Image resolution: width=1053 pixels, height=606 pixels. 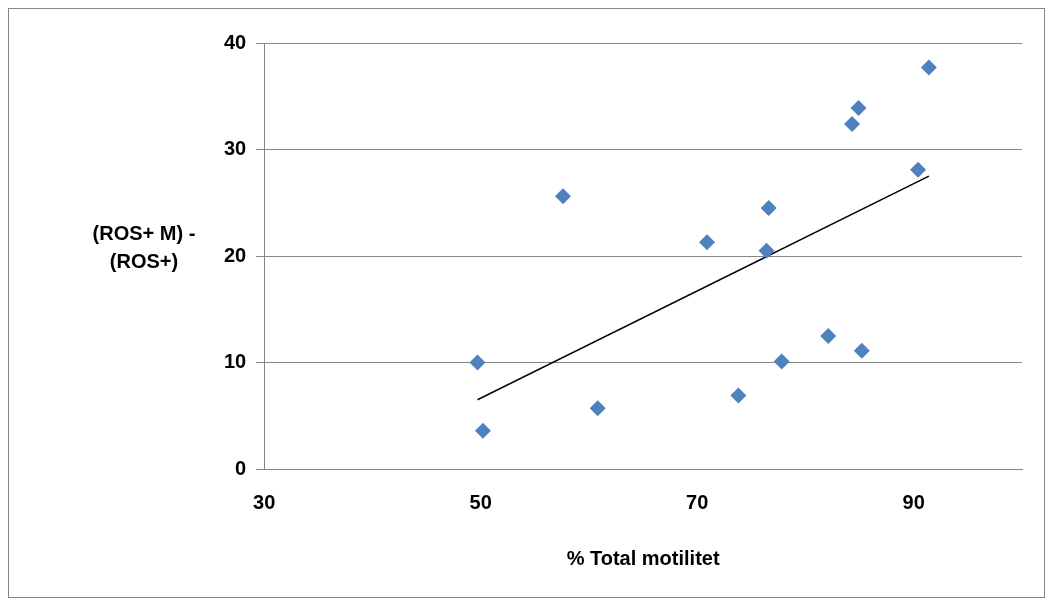 What do you see at coordinates (697, 501) in the screenshot?
I see `x-tick-label: 70` at bounding box center [697, 501].